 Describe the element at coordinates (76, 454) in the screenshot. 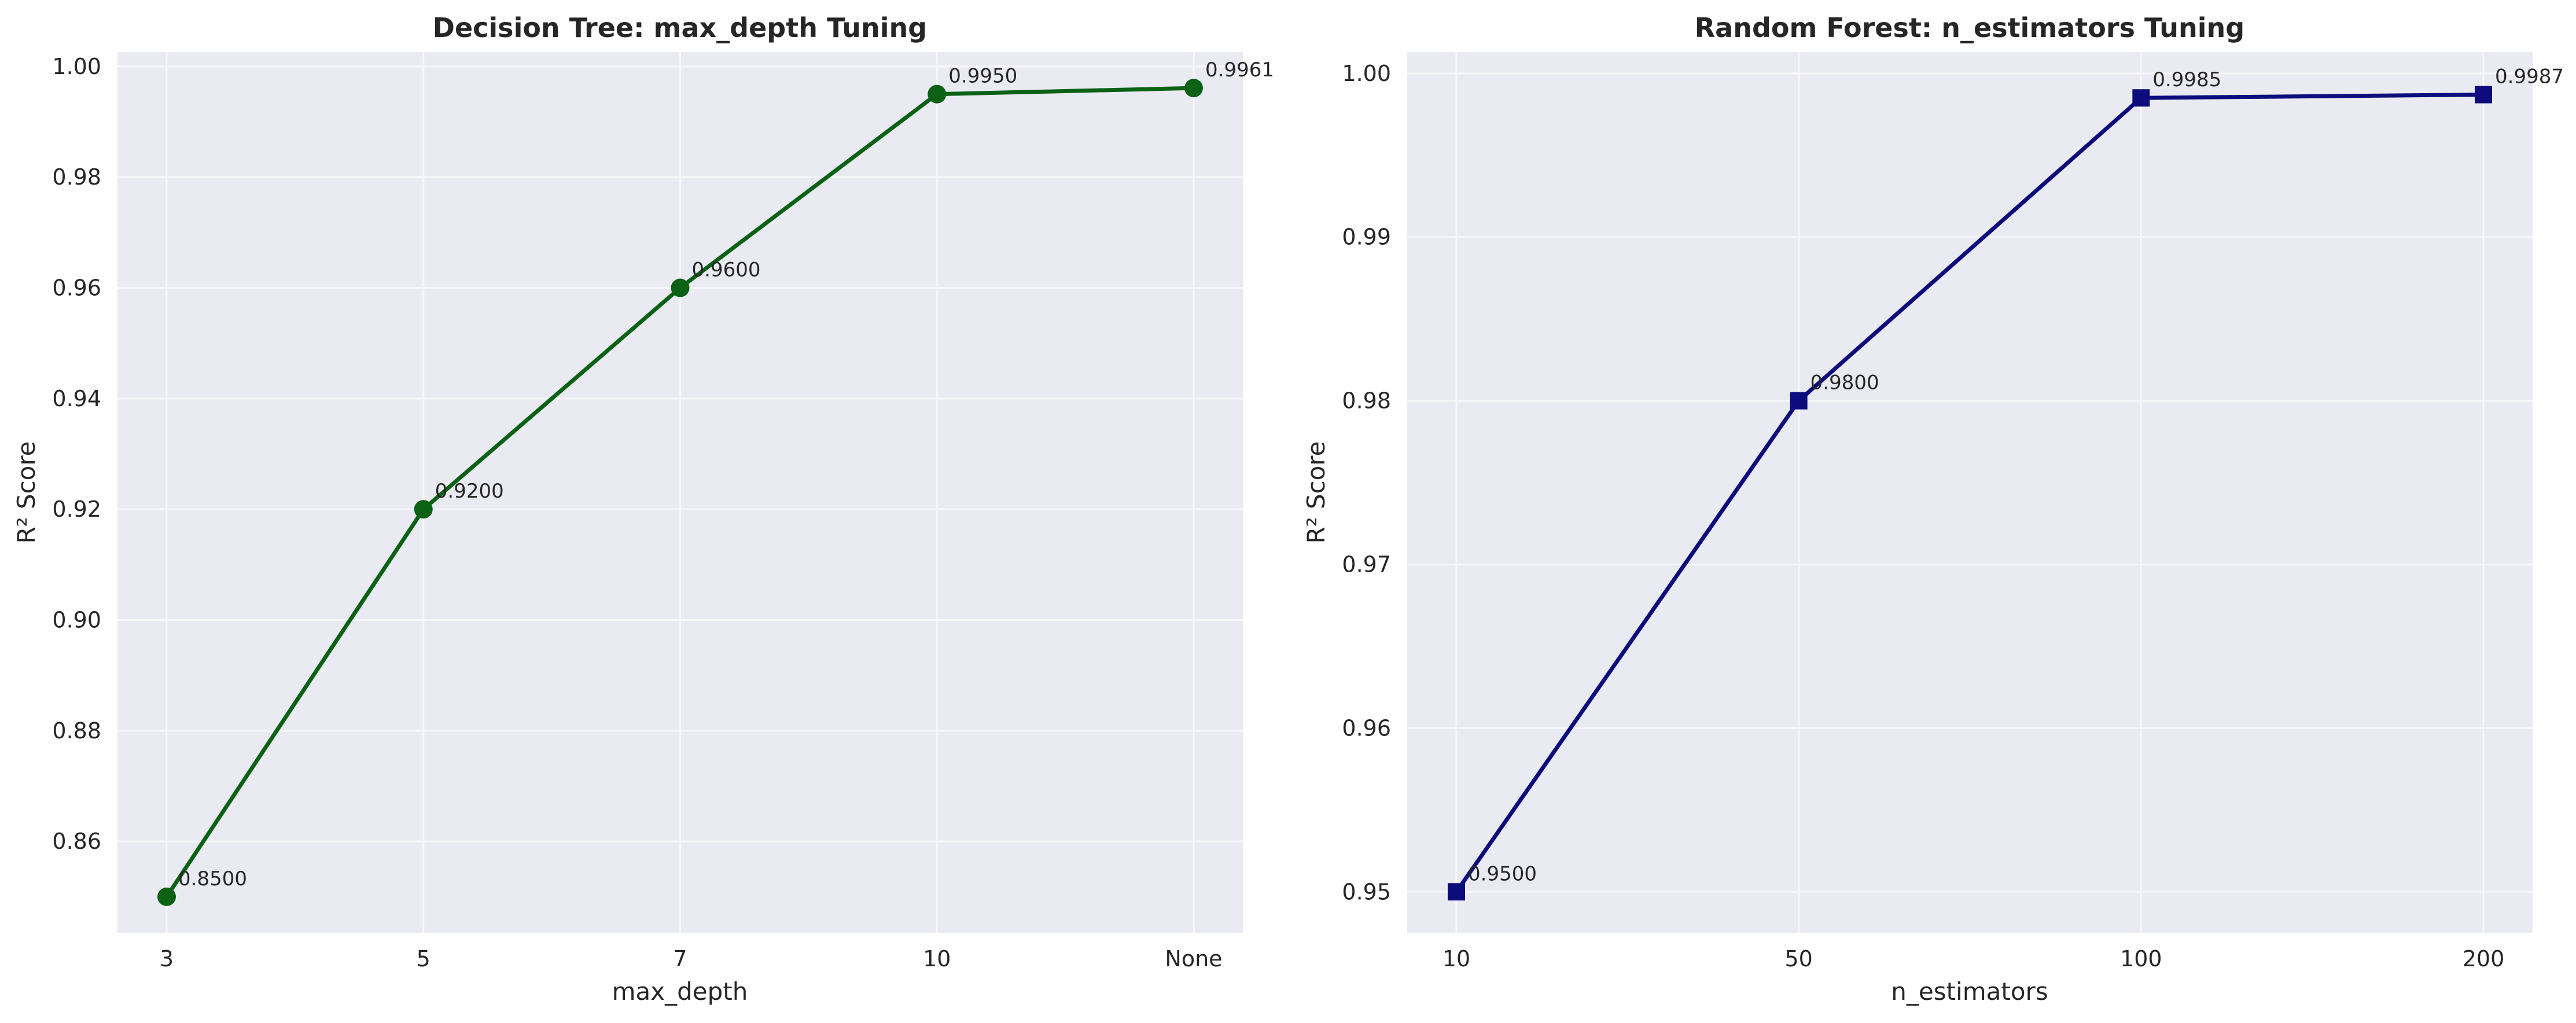

I see `y-ticks-decision-tree: 0.86 0.88 0.90 0.92 0.94 0.96 0.98 1.00` at that location.